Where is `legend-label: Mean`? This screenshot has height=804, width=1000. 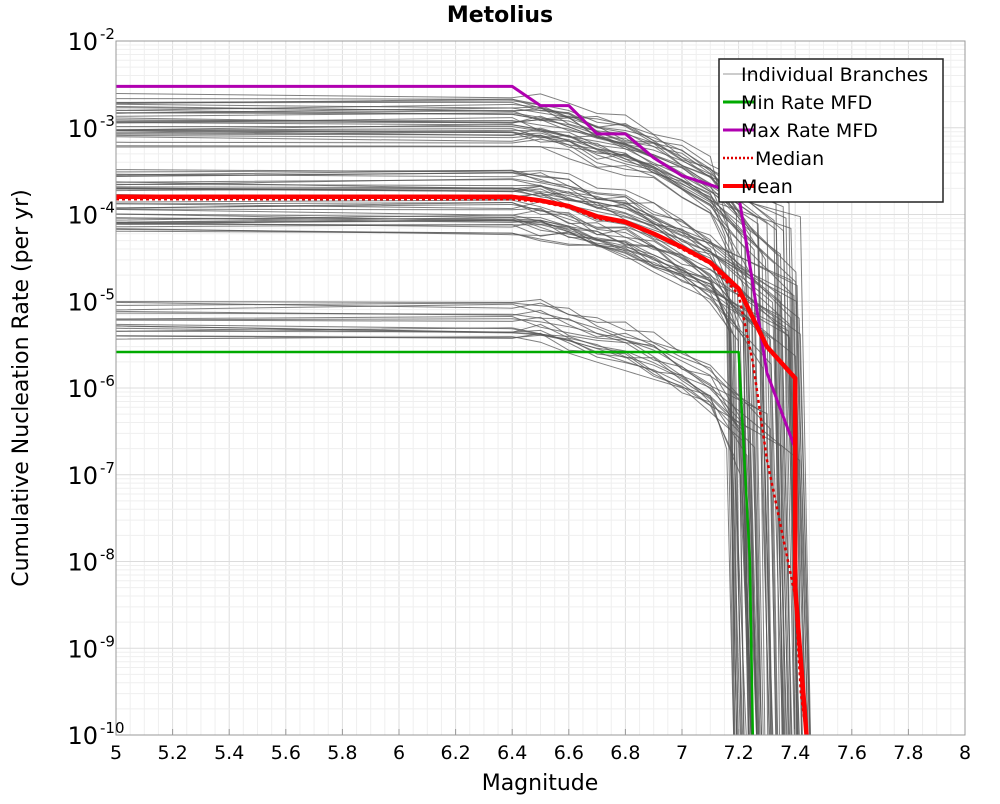
legend-label: Mean is located at coordinates (767, 187).